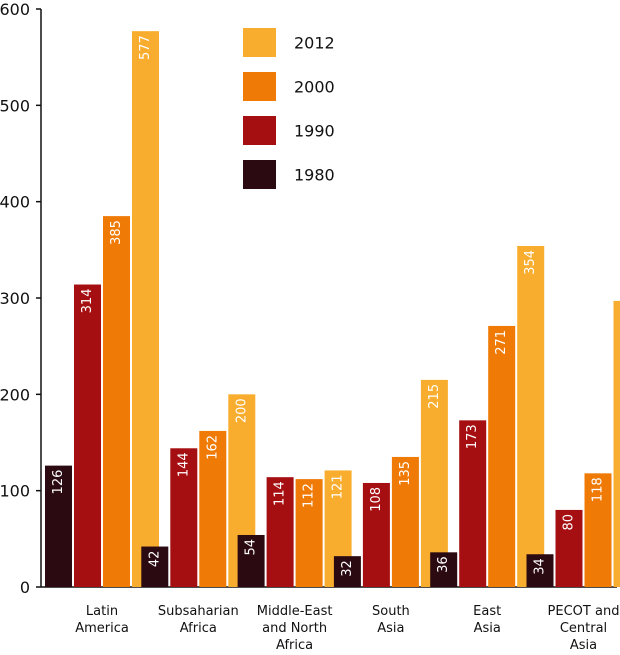  I want to click on legend-label-2012: 2012, so click(314, 43).